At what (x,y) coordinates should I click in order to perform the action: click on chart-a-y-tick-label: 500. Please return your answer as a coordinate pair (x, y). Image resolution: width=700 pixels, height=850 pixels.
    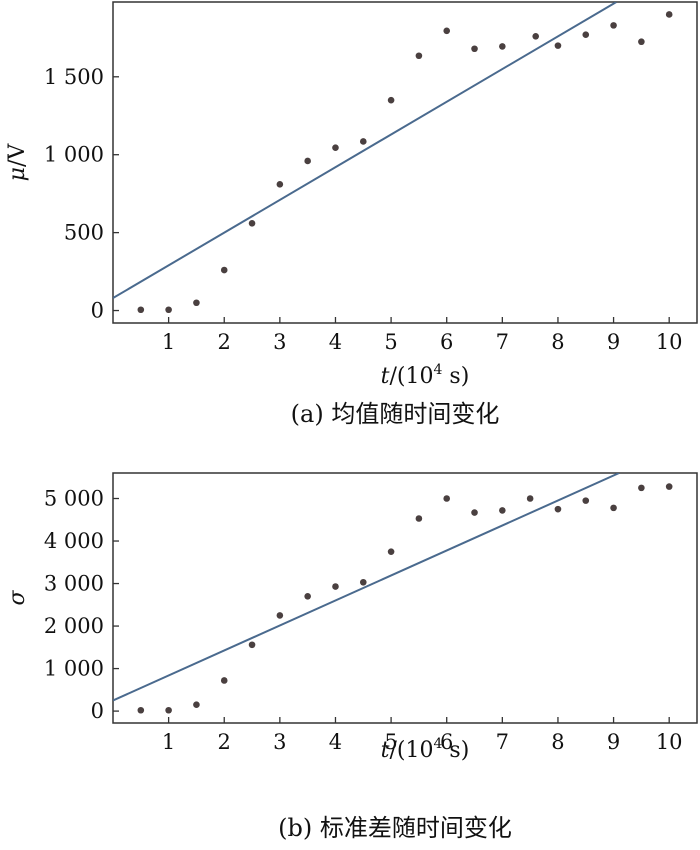
    Looking at the image, I should click on (84, 233).